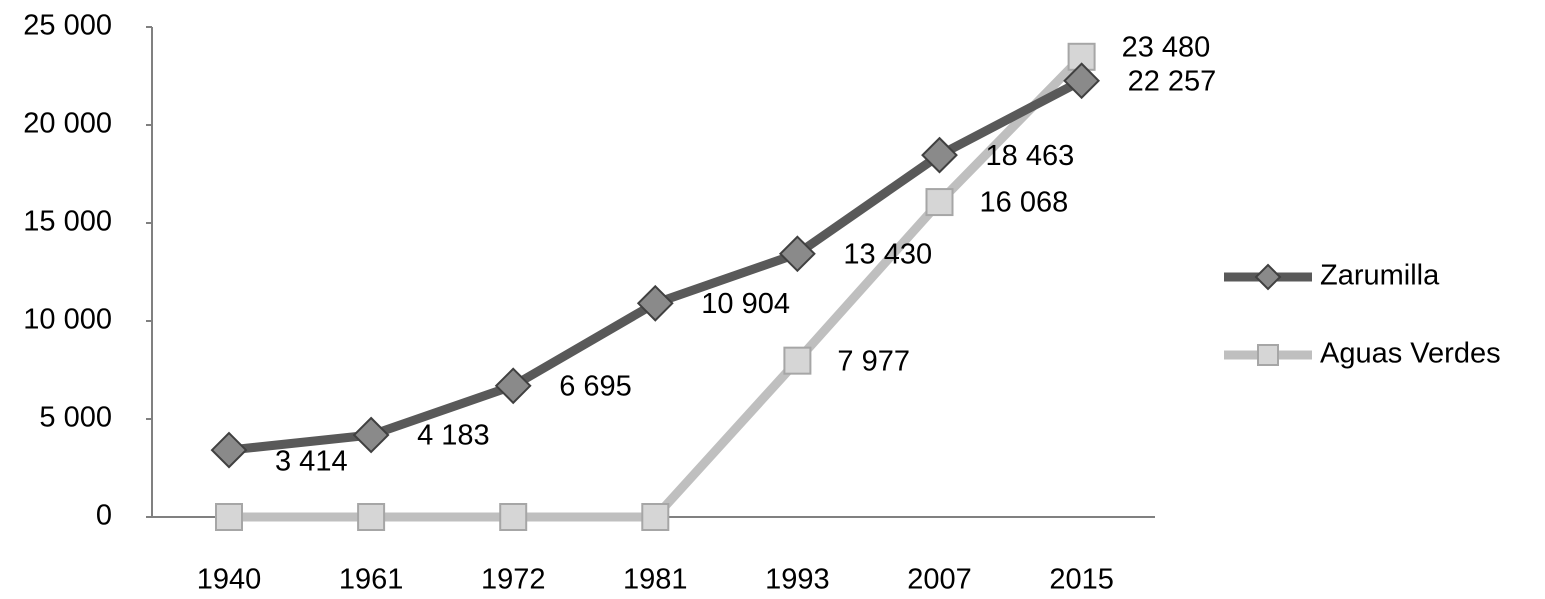 This screenshot has width=1545, height=599. What do you see at coordinates (745, 304) in the screenshot?
I see `data-label: 10 904` at bounding box center [745, 304].